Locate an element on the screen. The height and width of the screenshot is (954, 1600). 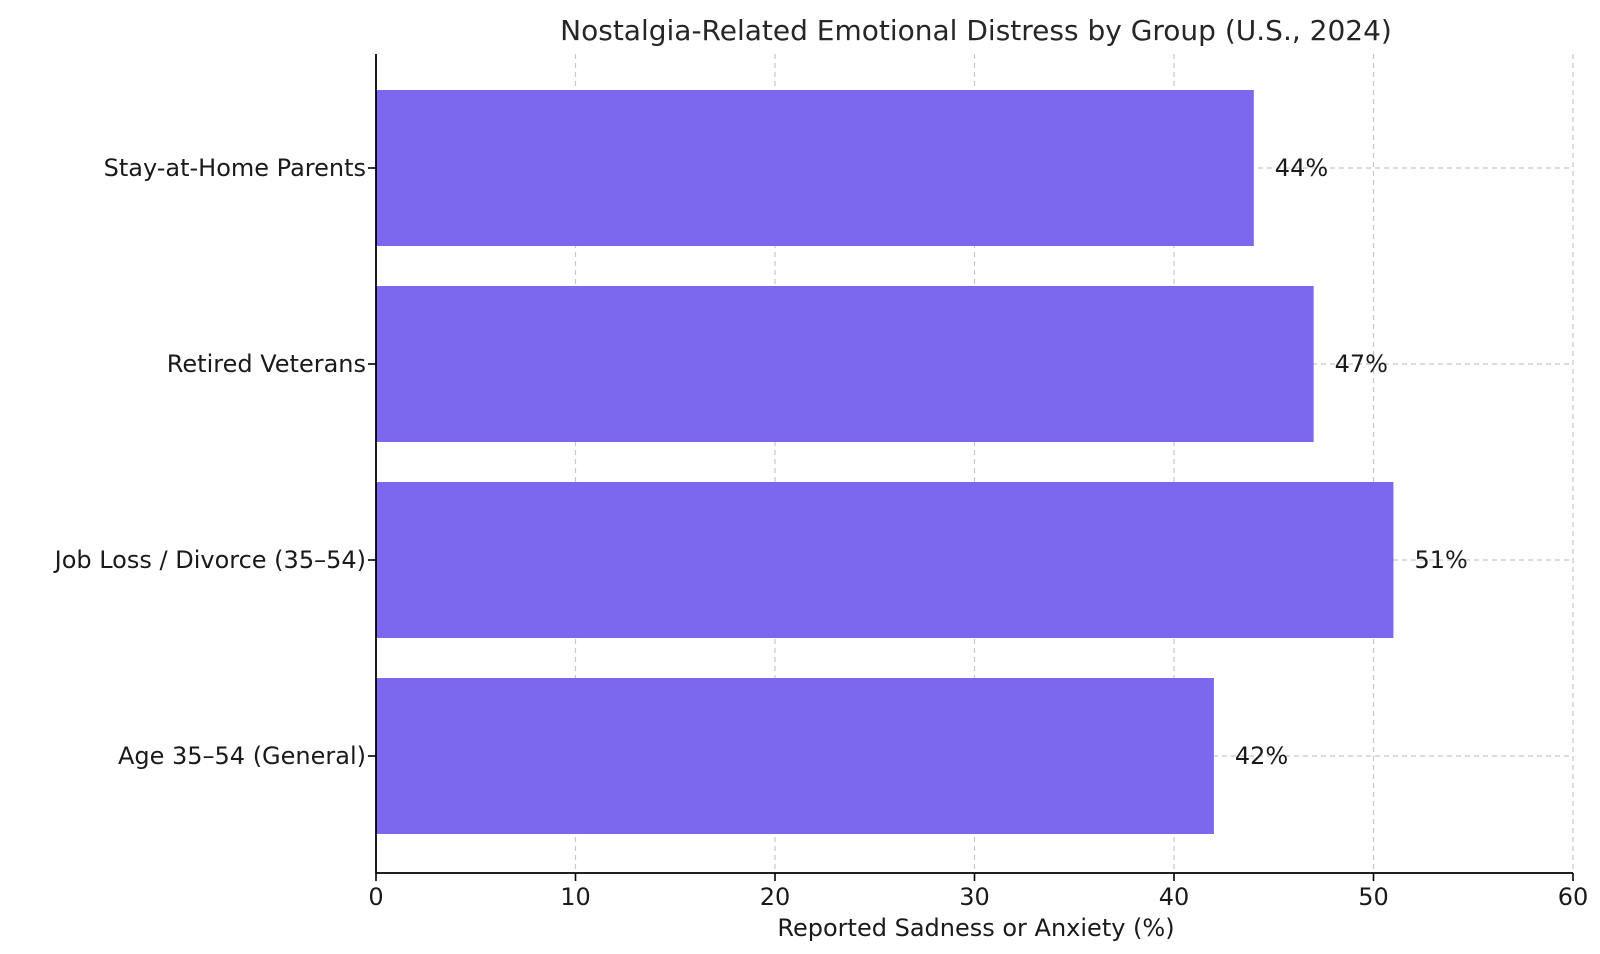
category-label: Age 35–54 (General) is located at coordinates (242, 756).